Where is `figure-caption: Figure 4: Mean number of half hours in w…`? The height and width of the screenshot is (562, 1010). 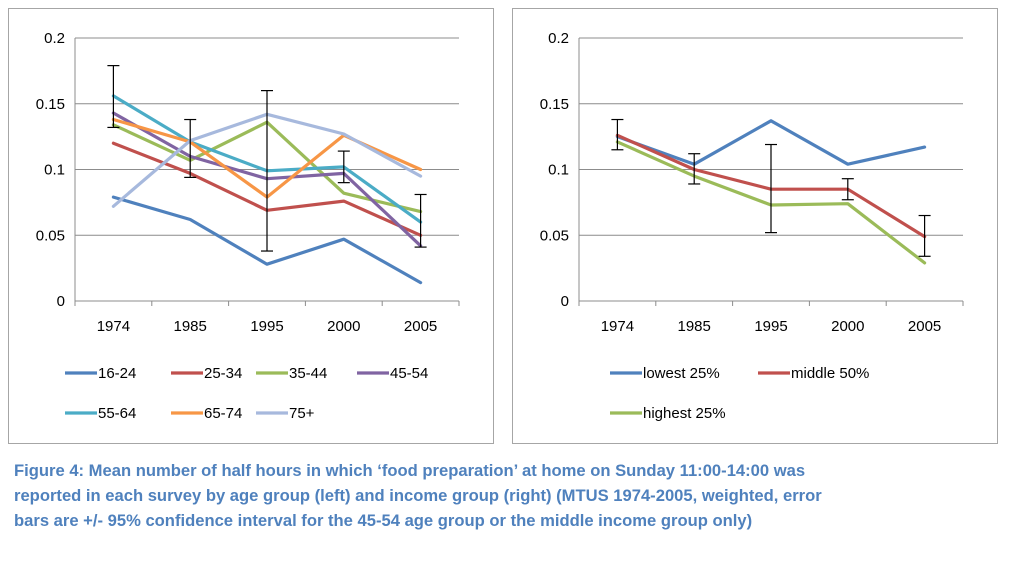
figure-caption: Figure 4: Mean number of half hours in w… is located at coordinates (506, 495).